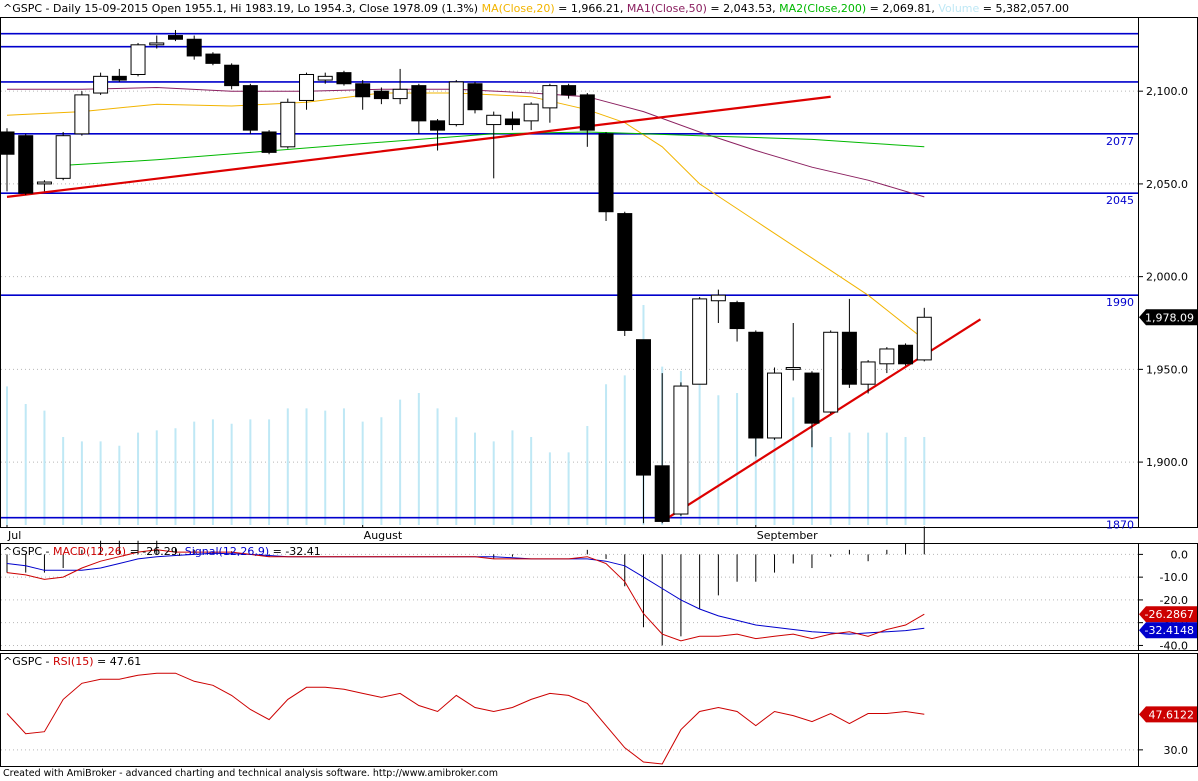 Image resolution: width=1198 pixels, height=781 pixels. I want to click on macd-last-marker, so click(1168, 614).